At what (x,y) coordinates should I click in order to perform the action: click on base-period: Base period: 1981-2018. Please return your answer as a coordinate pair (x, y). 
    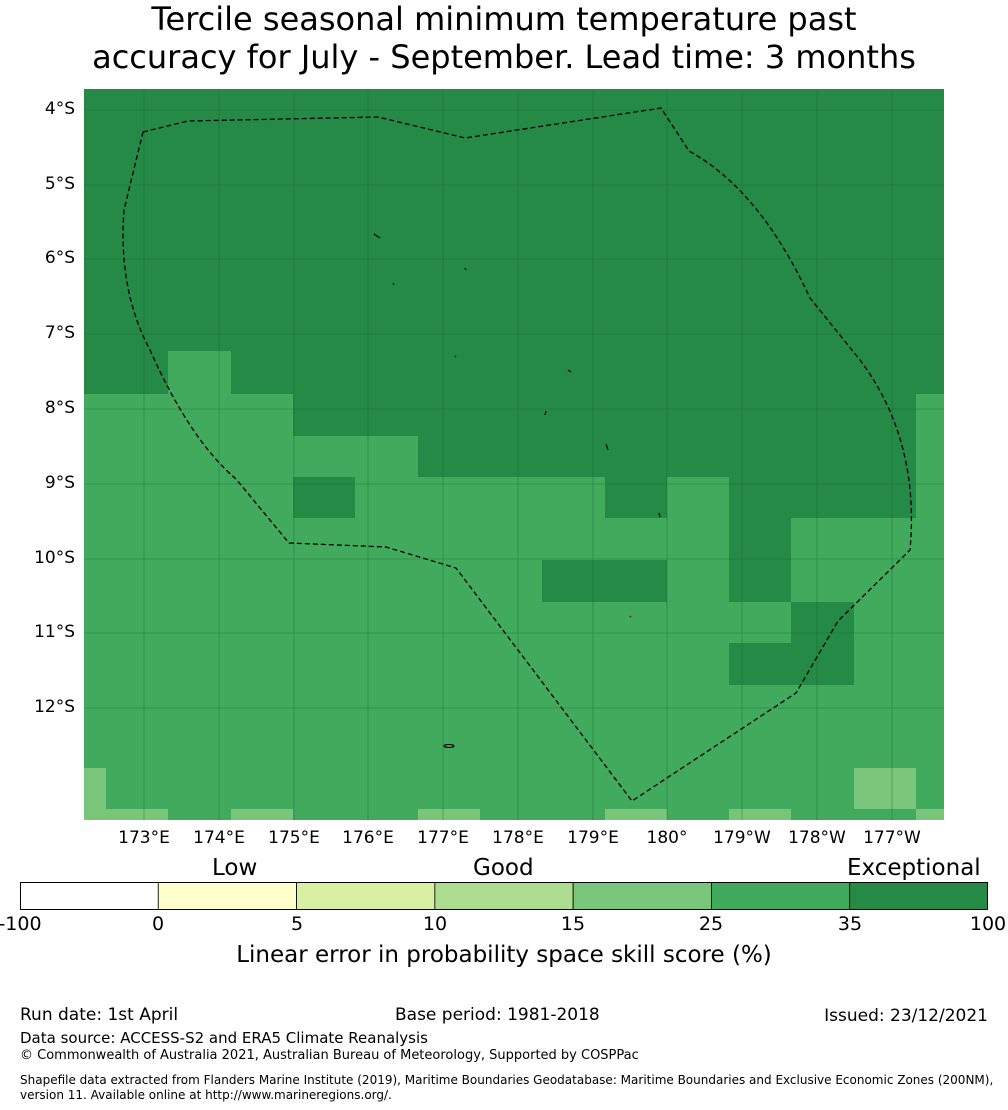
    Looking at the image, I should click on (497, 1015).